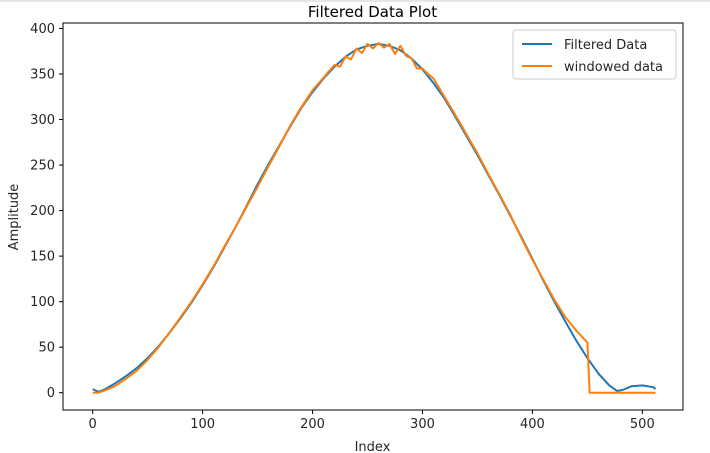  I want to click on x-tick-label: 500, so click(642, 424).